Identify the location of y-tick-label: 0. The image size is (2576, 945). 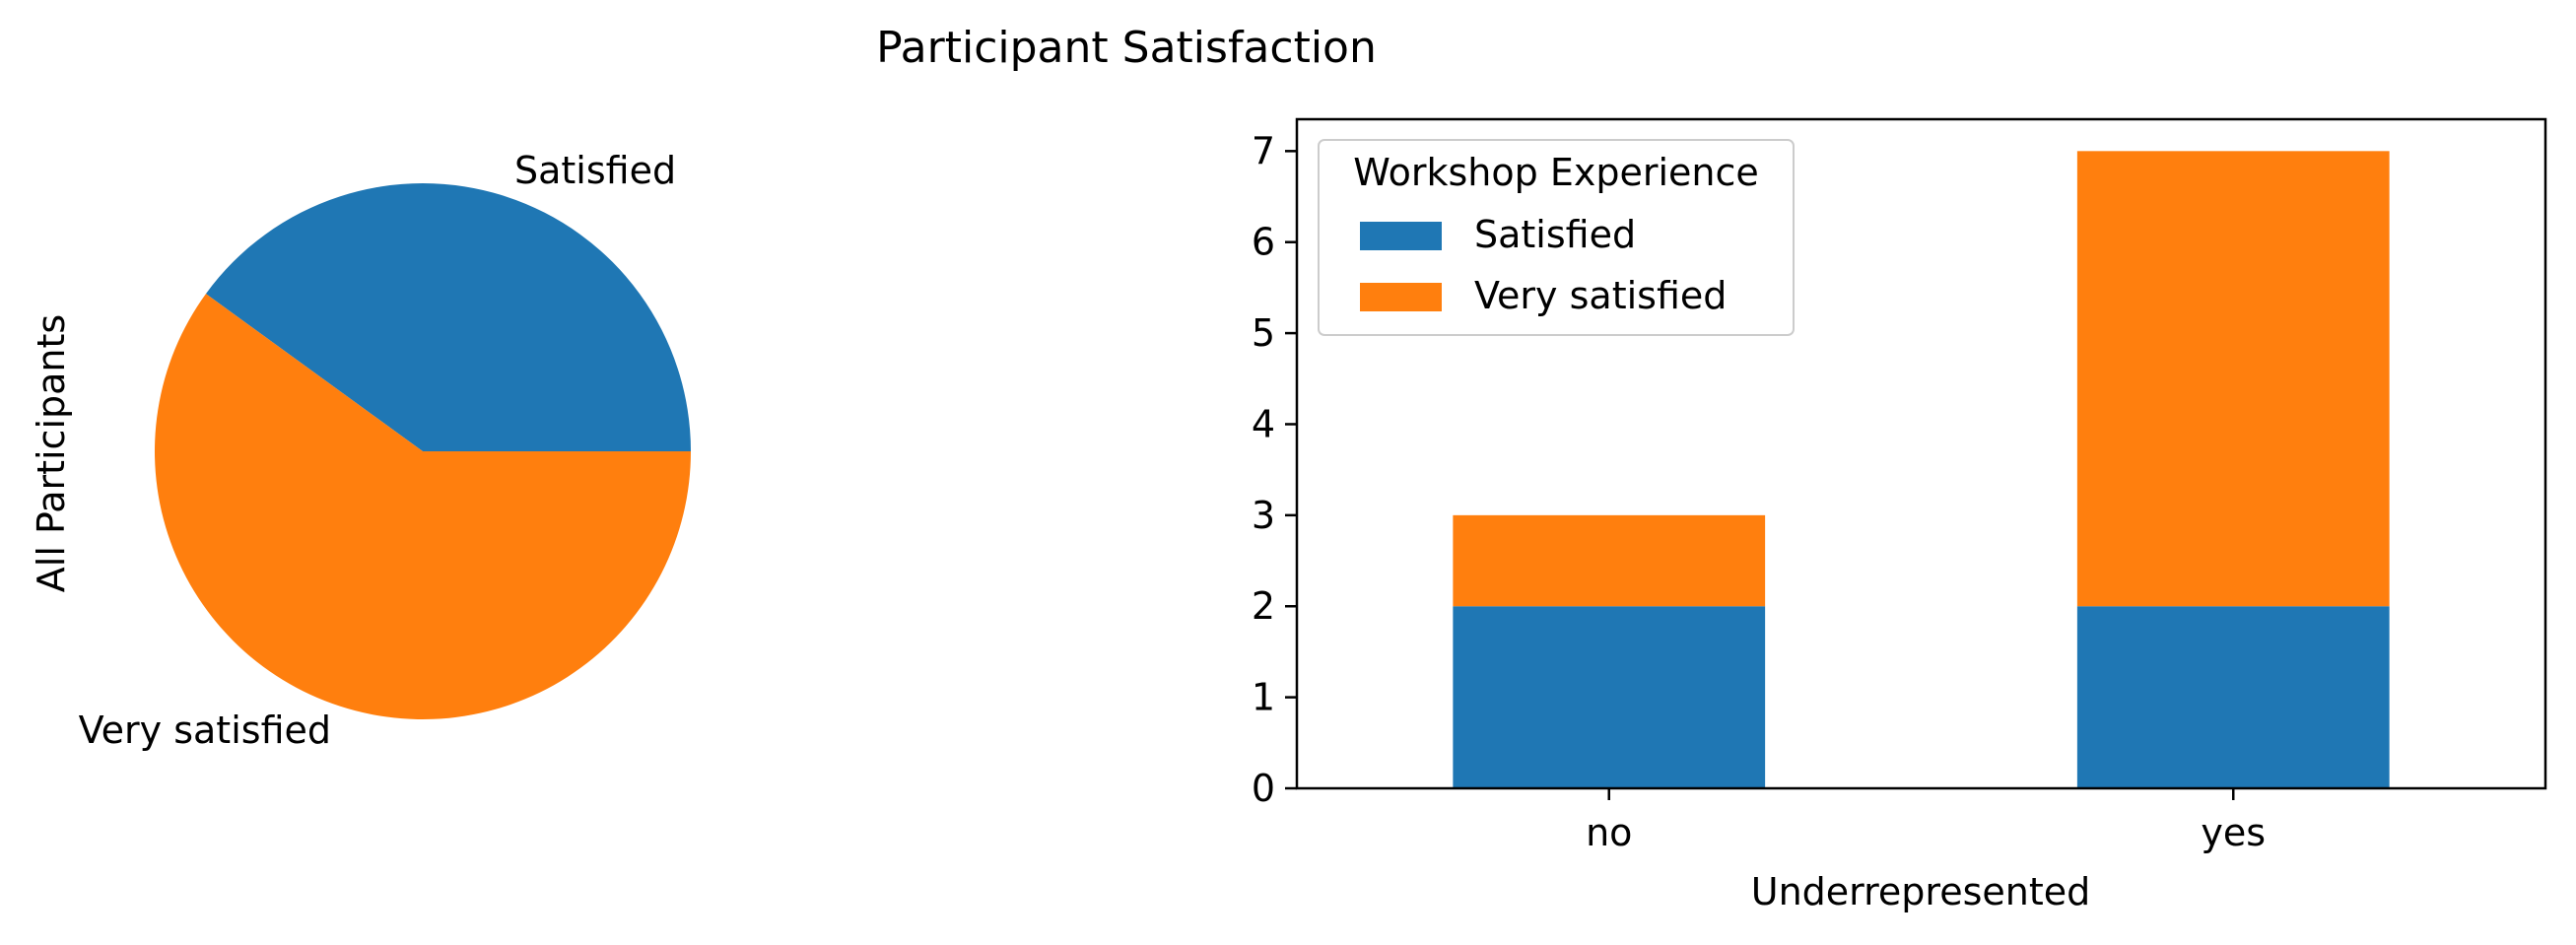
(1263, 788).